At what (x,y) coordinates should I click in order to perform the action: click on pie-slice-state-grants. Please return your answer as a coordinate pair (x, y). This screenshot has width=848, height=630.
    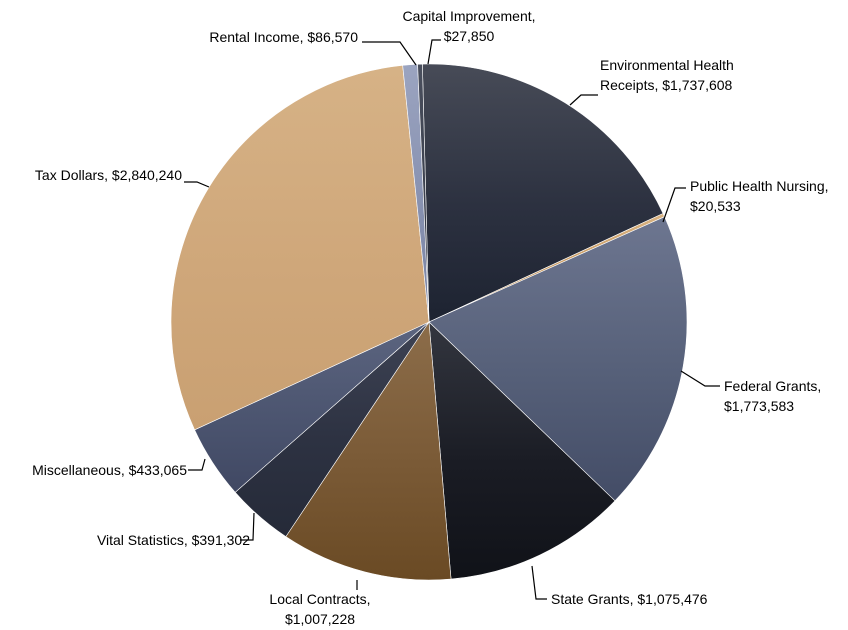
    Looking at the image, I should click on (522, 450).